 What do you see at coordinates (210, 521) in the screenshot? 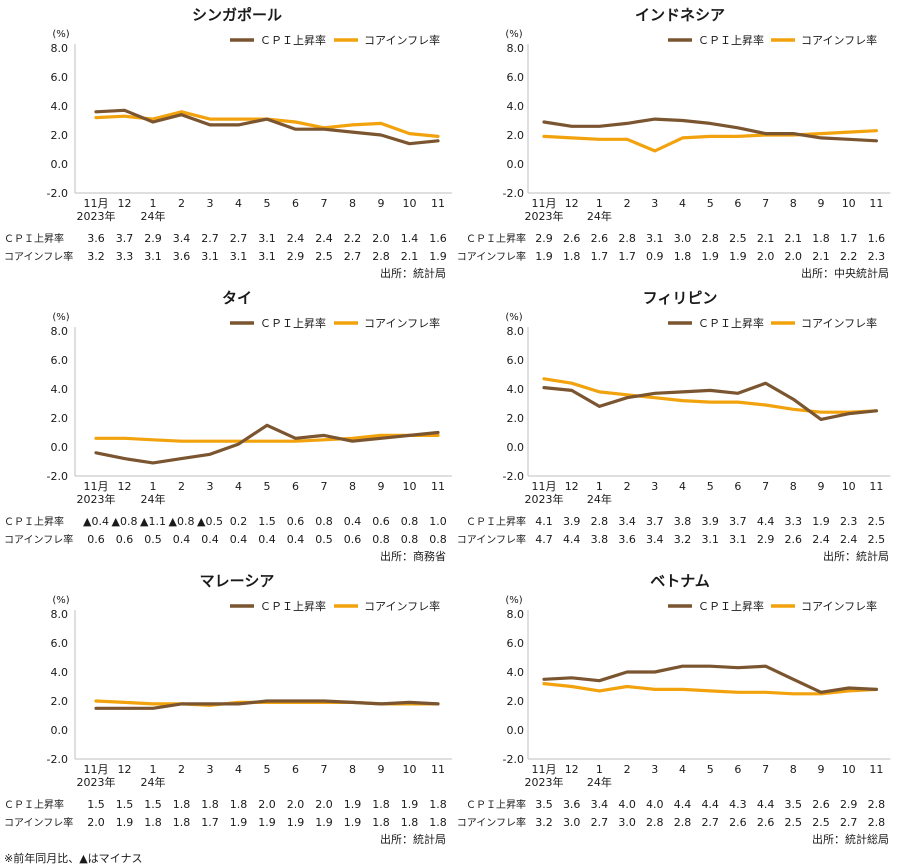
I see `data-label-cpi: ▲0.5` at bounding box center [210, 521].